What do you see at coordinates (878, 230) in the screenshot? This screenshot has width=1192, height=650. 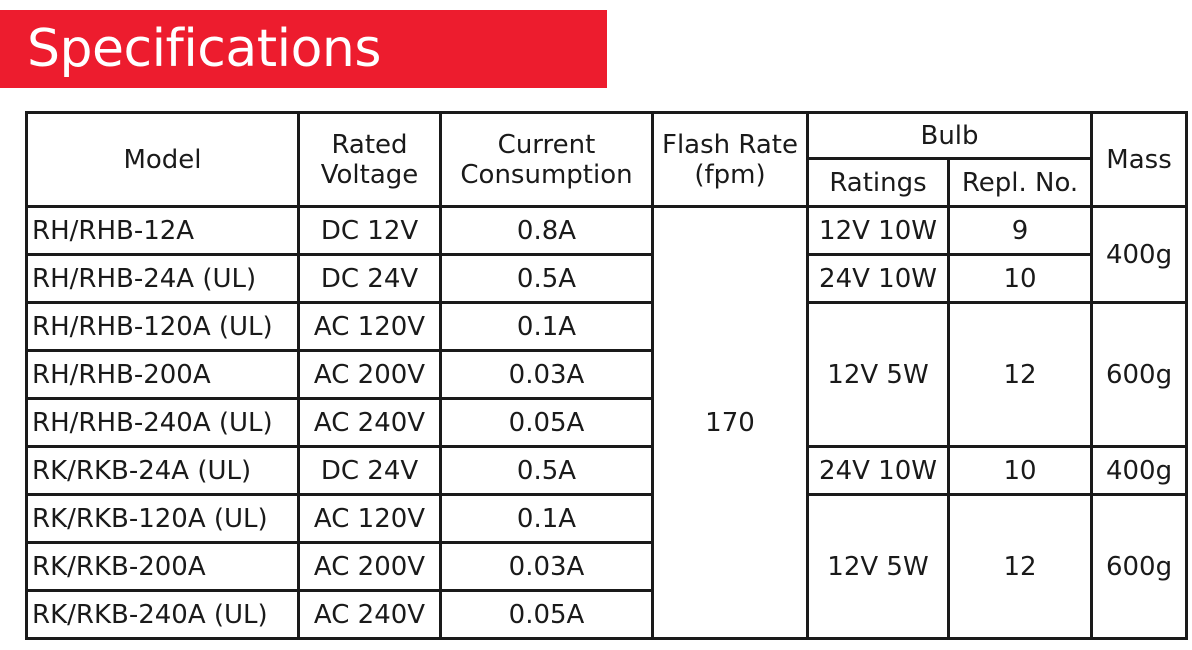 I see `cell-bulb-ratings: 12V 10W` at bounding box center [878, 230].